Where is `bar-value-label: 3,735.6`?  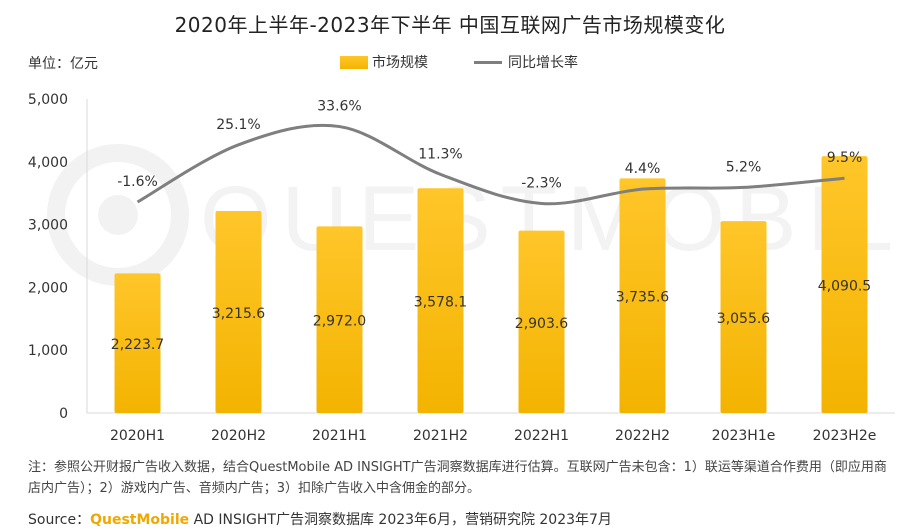
bar-value-label: 3,735.6 is located at coordinates (643, 298).